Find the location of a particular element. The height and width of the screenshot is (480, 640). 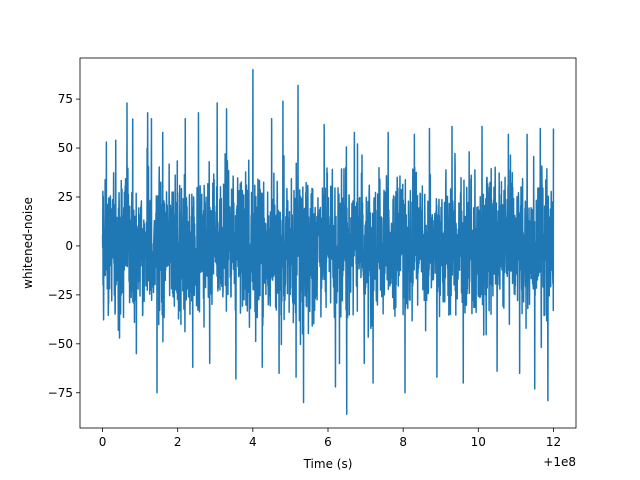

x-tick-label: 12 is located at coordinates (553, 442).